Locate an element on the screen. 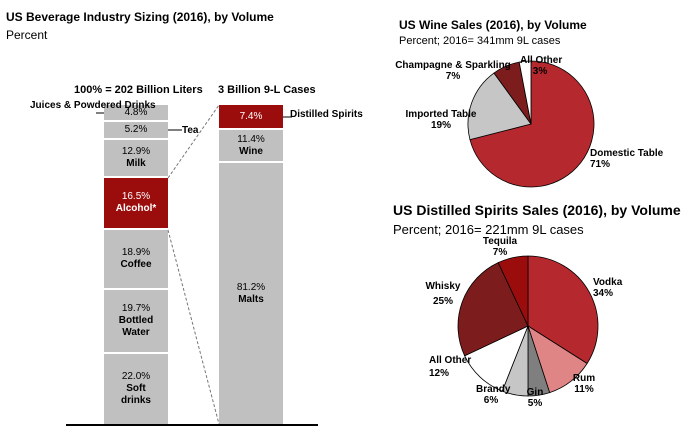 This screenshot has width=700, height=447. bar1-header: 100% = 202 Billion Liters is located at coordinates (138, 90).